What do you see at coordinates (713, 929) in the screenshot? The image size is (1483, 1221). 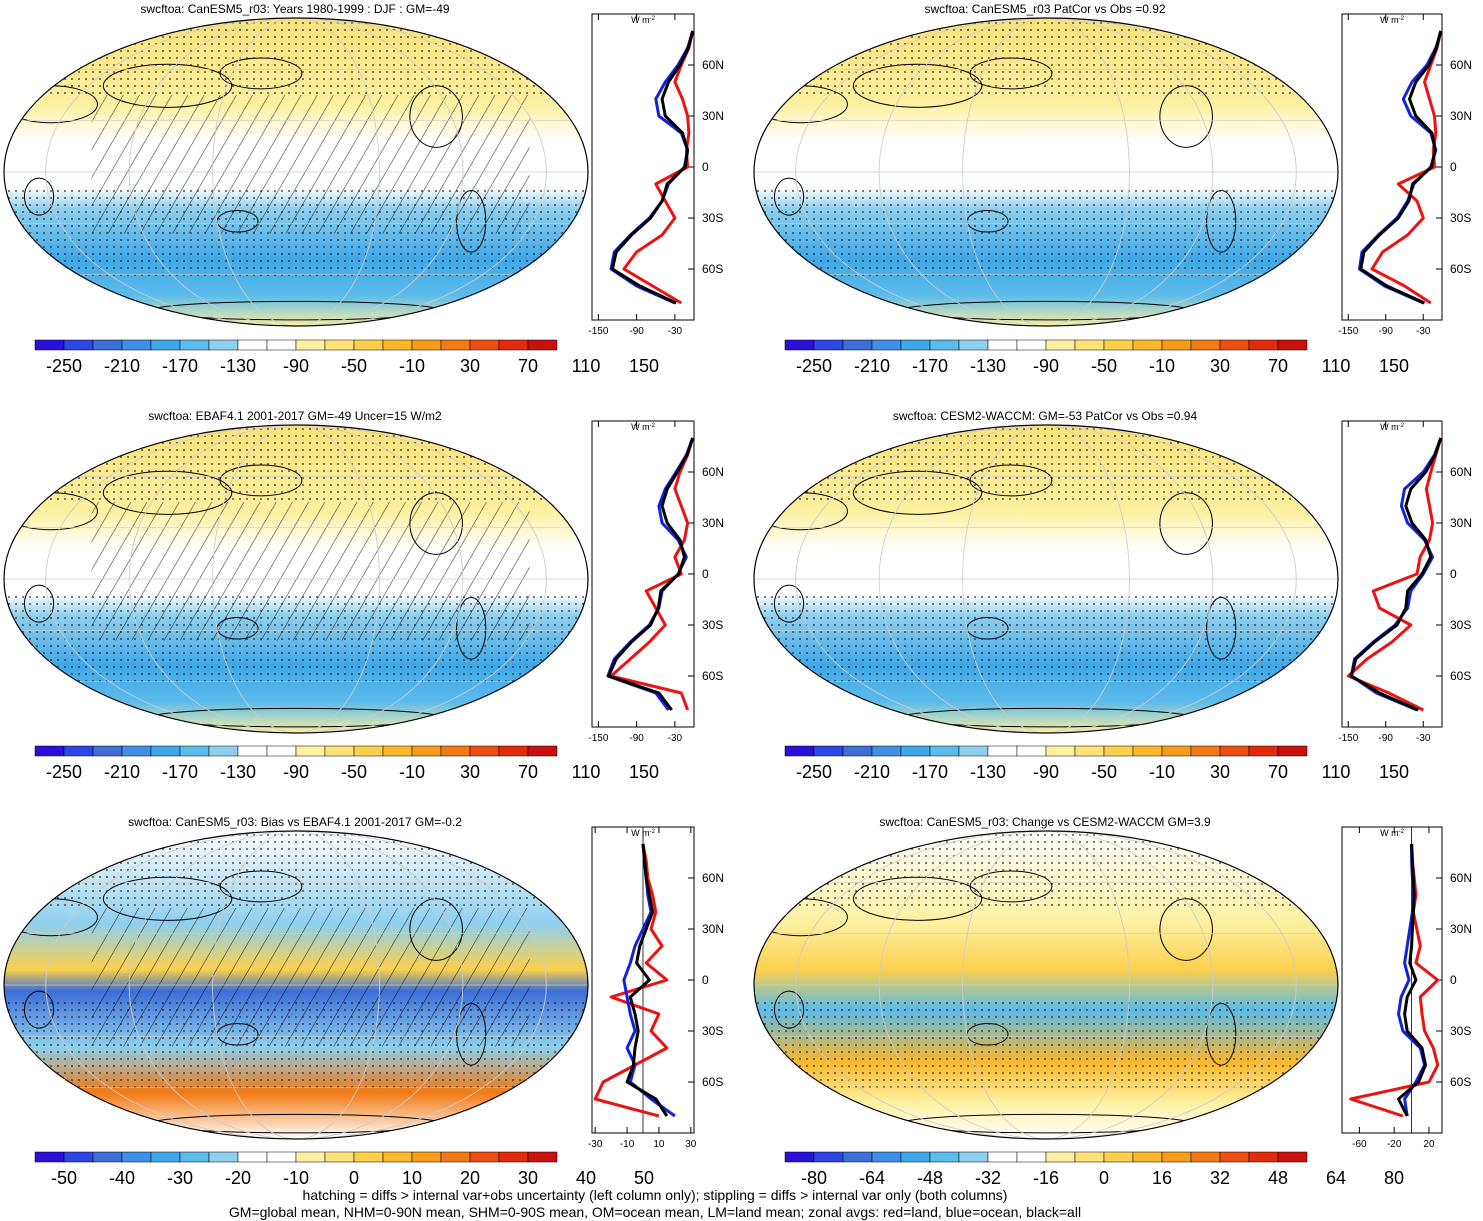 I see `y-tick-label: 30N` at bounding box center [713, 929].